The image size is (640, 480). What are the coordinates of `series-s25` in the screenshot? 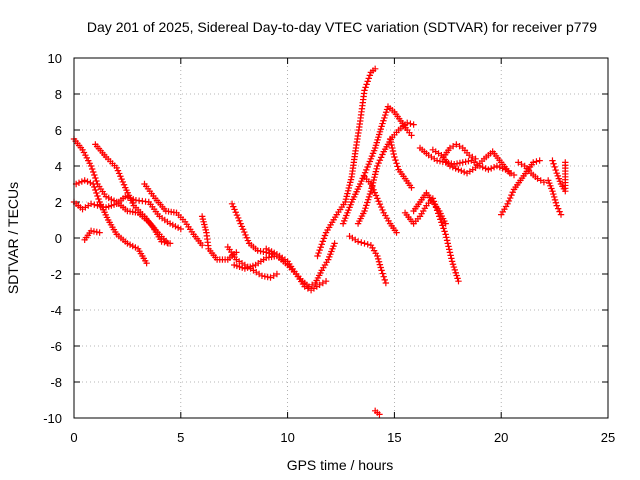 It's located at (554, 197).